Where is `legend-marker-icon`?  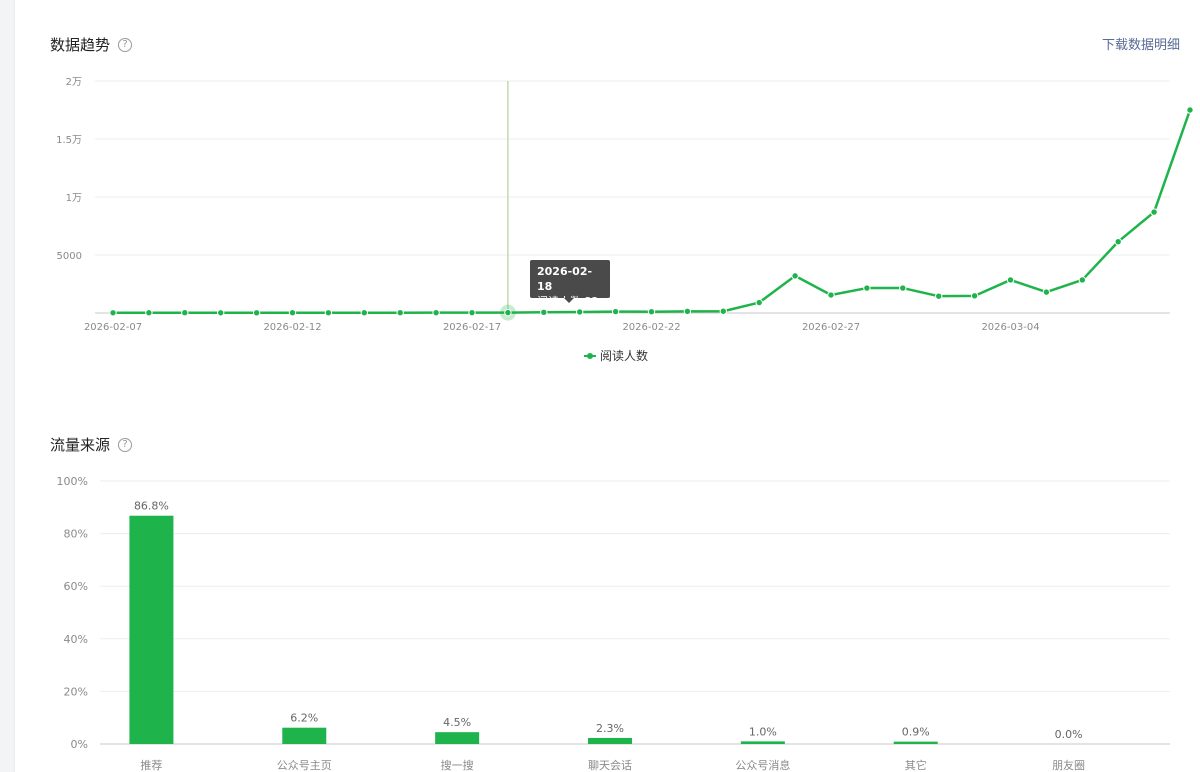 legend-marker-icon is located at coordinates (590, 356).